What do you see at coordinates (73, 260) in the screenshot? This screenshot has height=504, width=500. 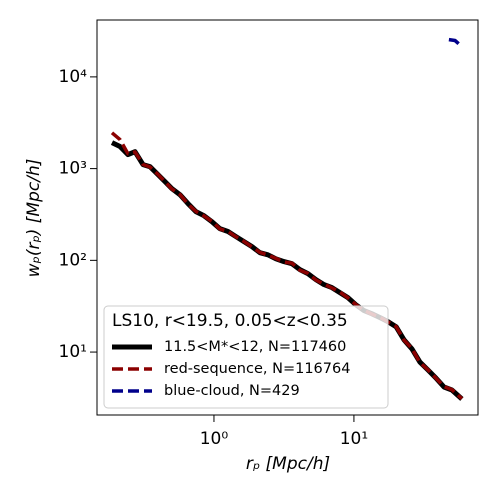 I see `y-tick-label: 10²` at bounding box center [73, 260].